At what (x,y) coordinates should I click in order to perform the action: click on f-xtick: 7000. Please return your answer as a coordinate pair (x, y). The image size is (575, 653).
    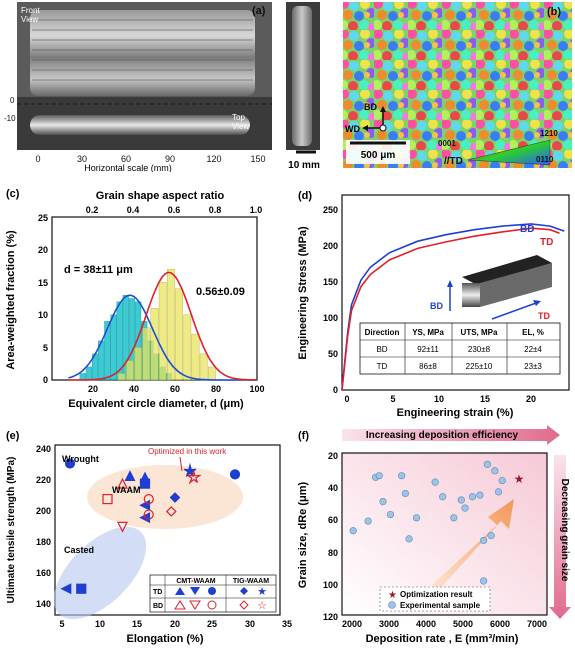
    Looking at the image, I should click on (537, 624).